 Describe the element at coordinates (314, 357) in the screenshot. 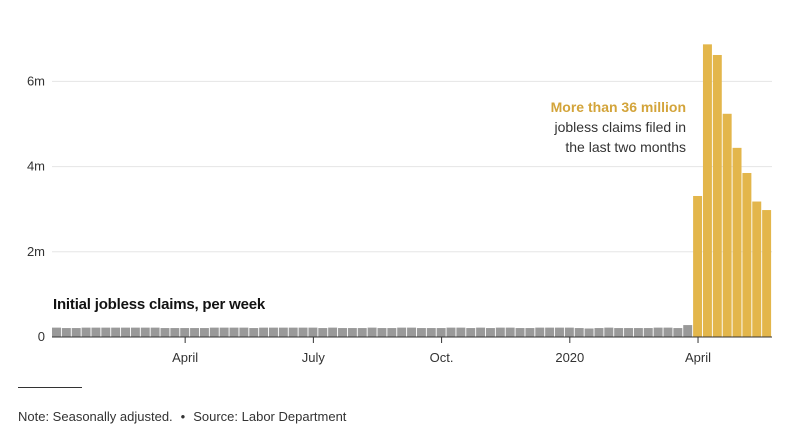

I see `x-tick-label: July` at that location.